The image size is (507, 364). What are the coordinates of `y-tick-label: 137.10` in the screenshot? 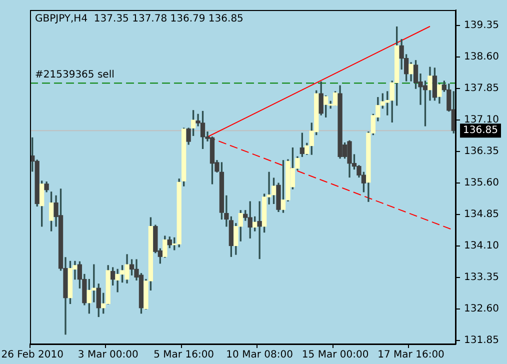 It's located at (482, 120).